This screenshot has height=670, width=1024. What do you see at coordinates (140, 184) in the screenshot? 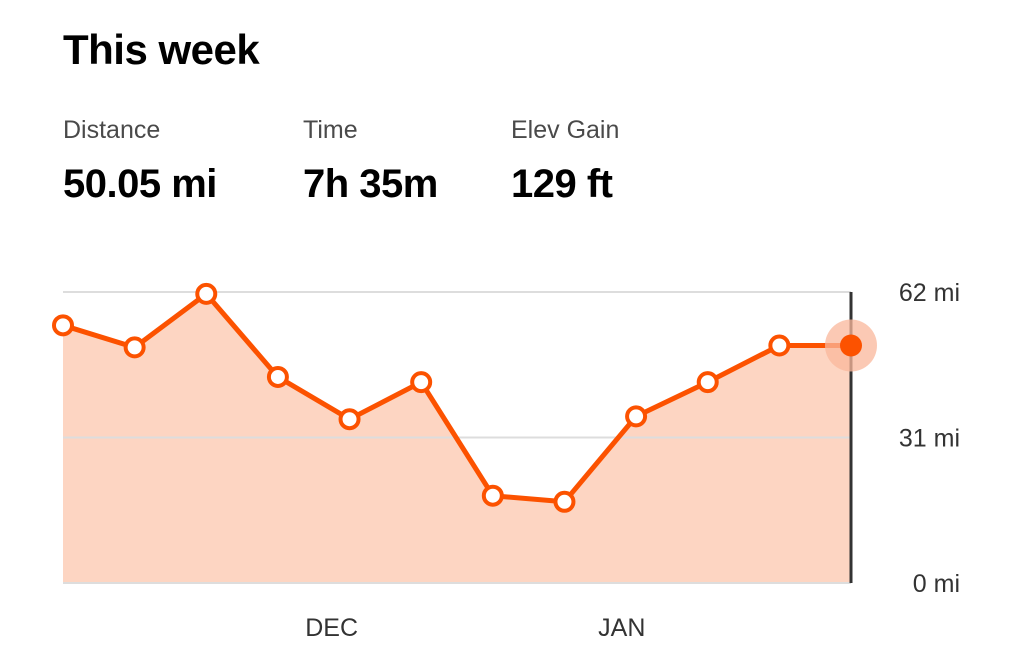
I see `stat-distance-value: 50.05 mi` at bounding box center [140, 184].